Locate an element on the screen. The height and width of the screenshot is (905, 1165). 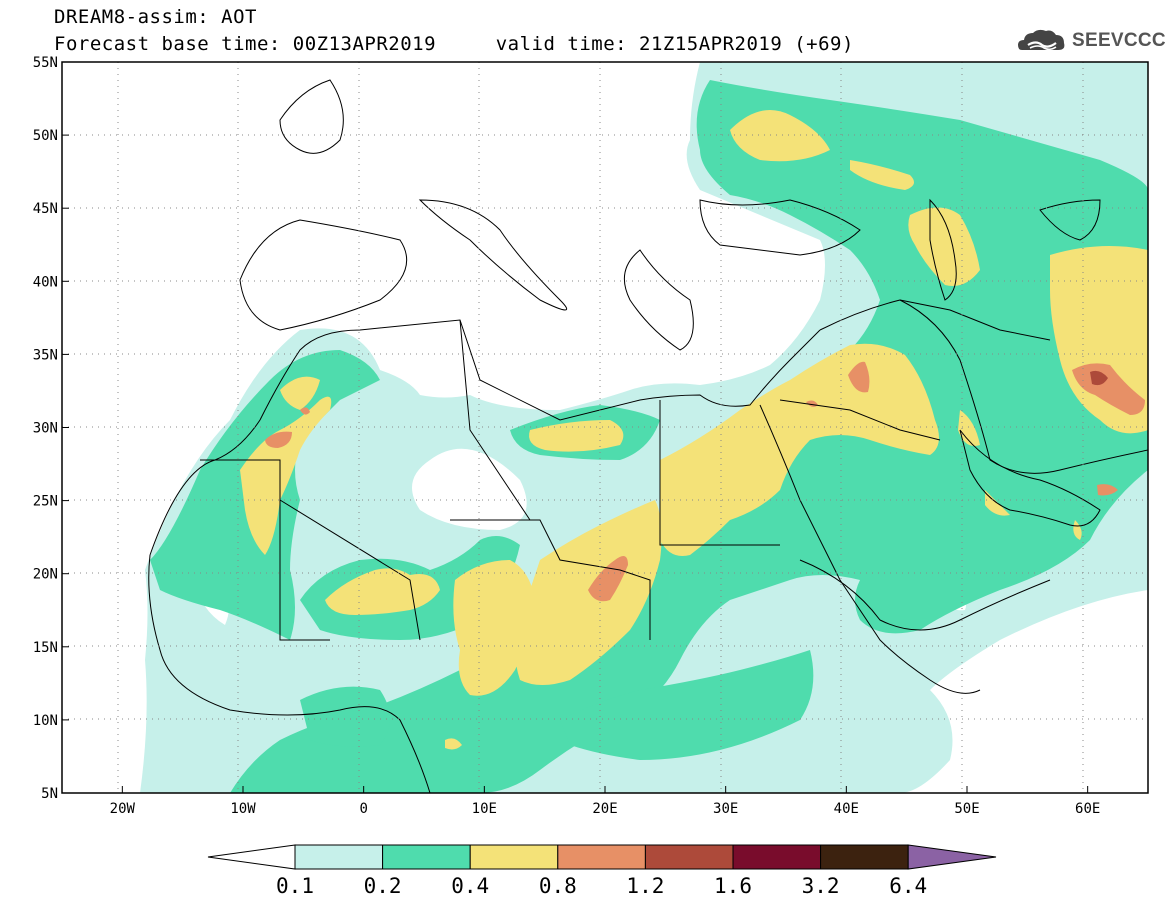
lon-tick-label: 40E is located at coordinates (846, 809).